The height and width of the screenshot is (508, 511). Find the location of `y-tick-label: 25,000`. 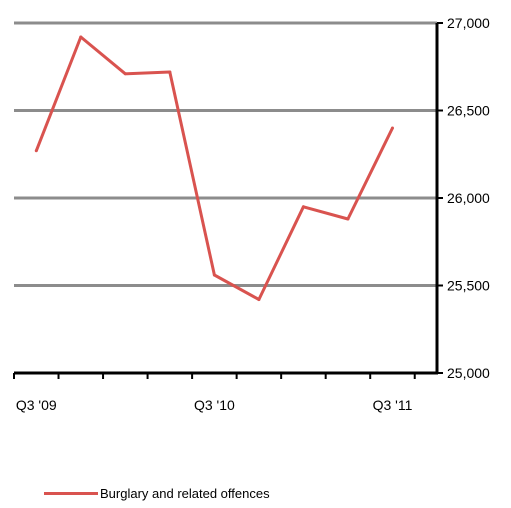

y-tick-label: 25,000 is located at coordinates (468, 373).